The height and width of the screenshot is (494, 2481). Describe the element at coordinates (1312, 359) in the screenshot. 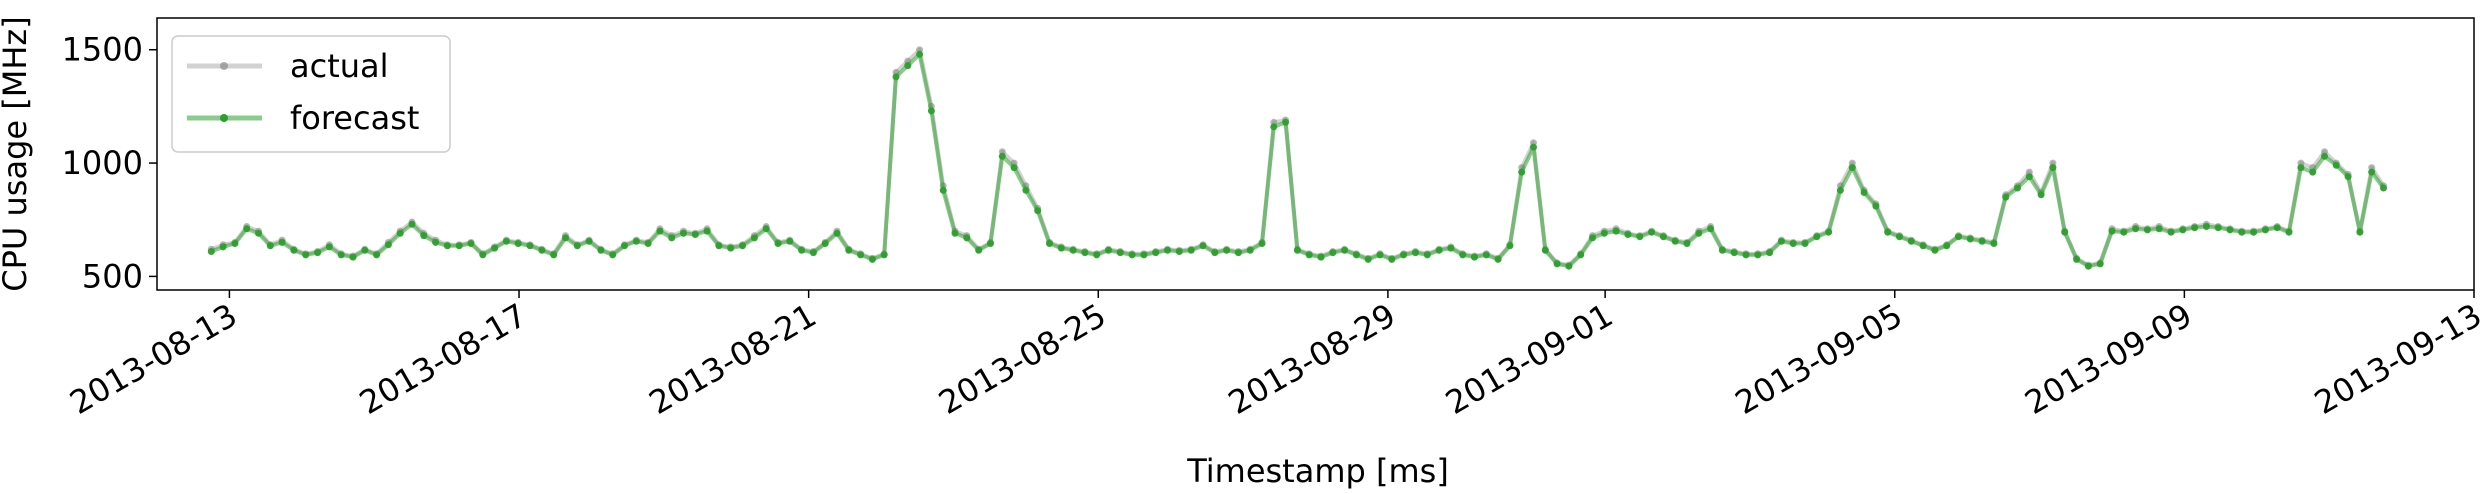

I see `x-tick-label-2013-08-29: 2013-08-29` at that location.